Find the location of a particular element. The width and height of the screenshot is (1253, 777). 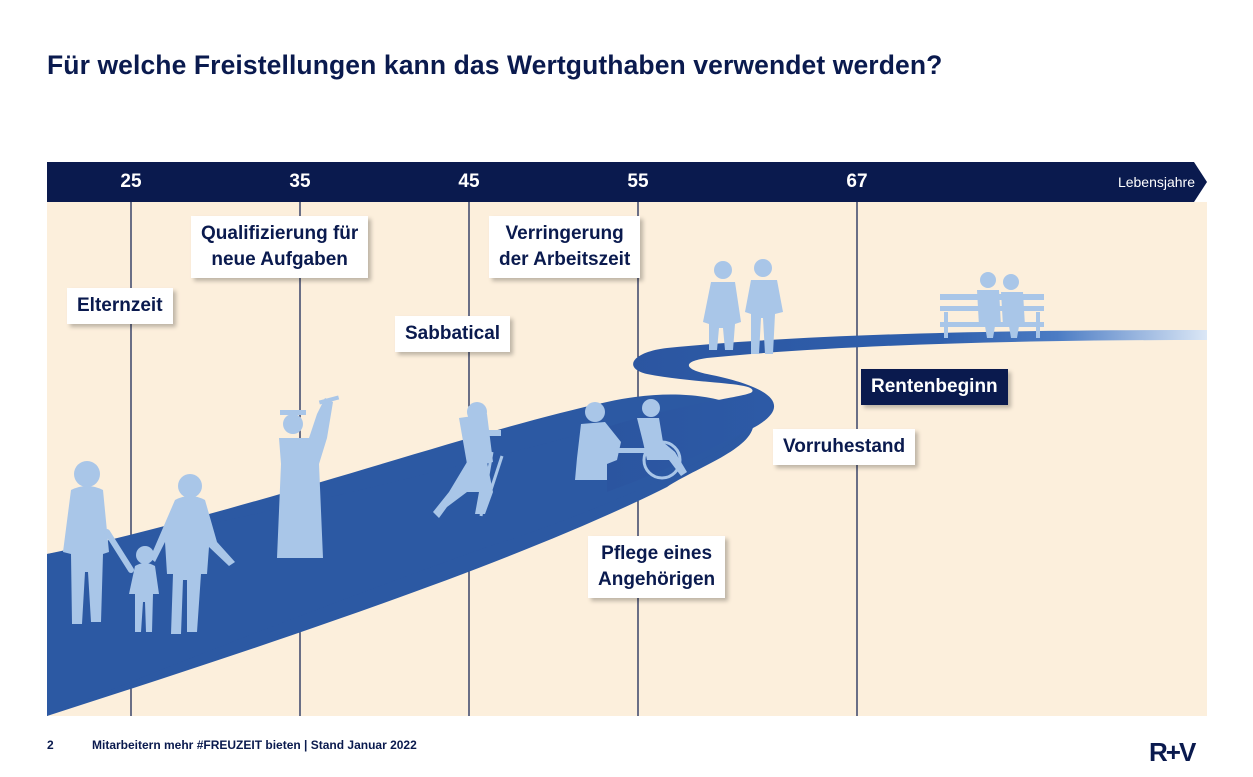

hiker-icon is located at coordinates (468, 460).